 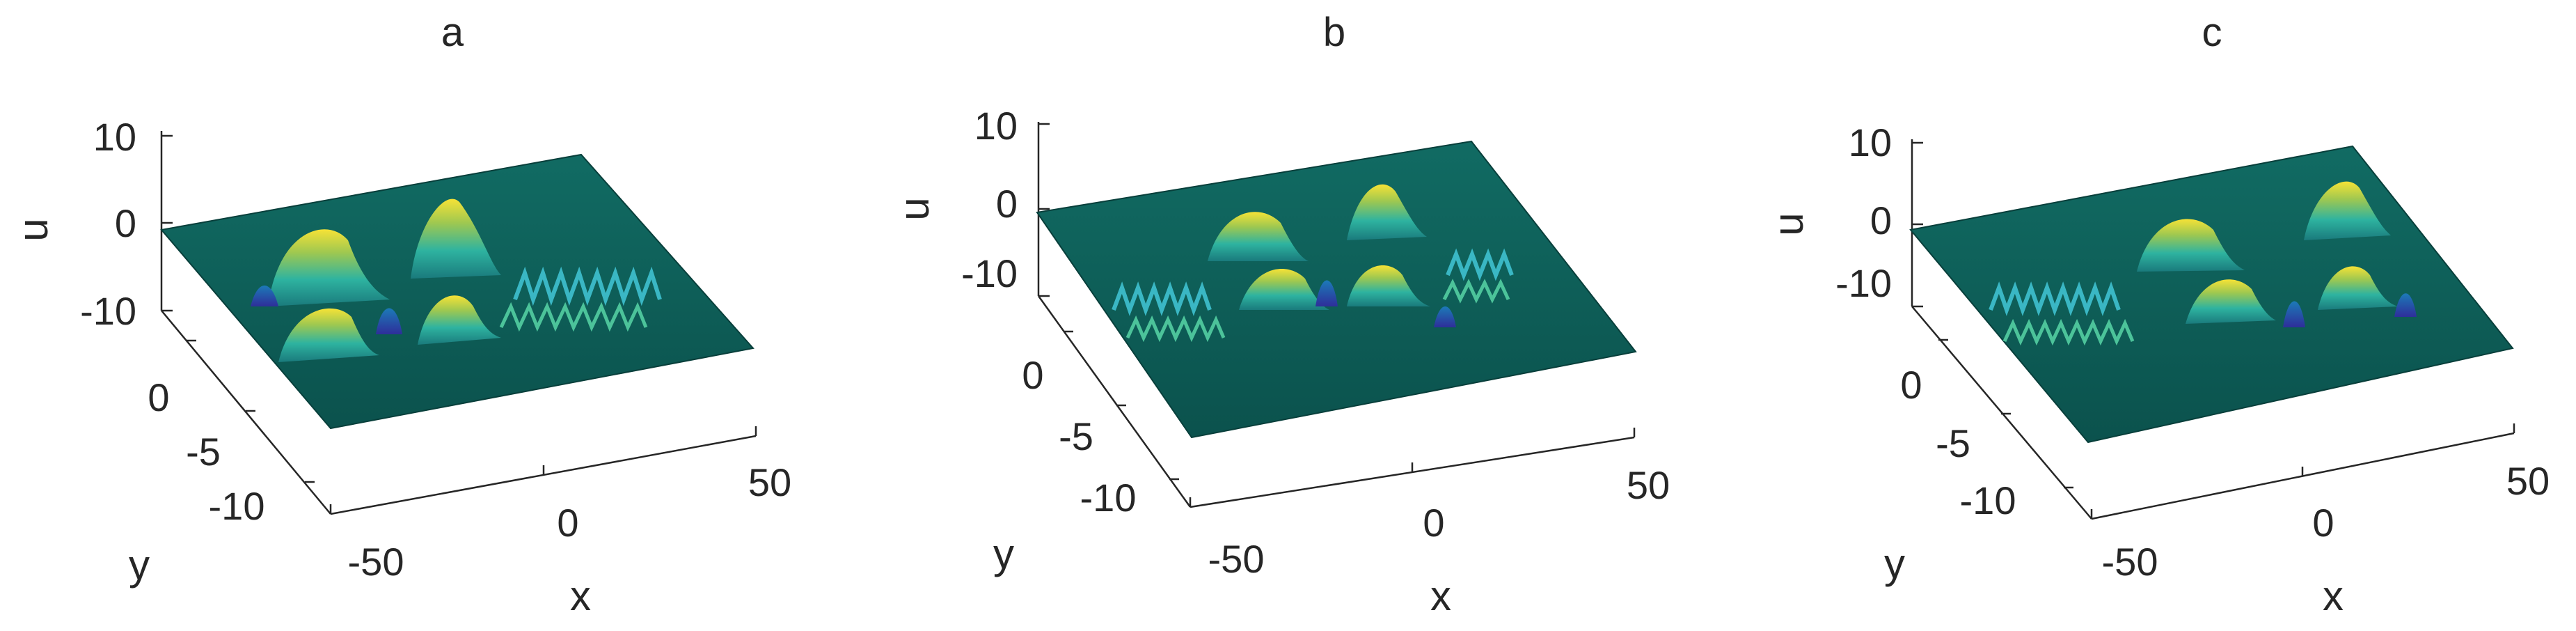 I want to click on panel-title: c, so click(x=2212, y=32).